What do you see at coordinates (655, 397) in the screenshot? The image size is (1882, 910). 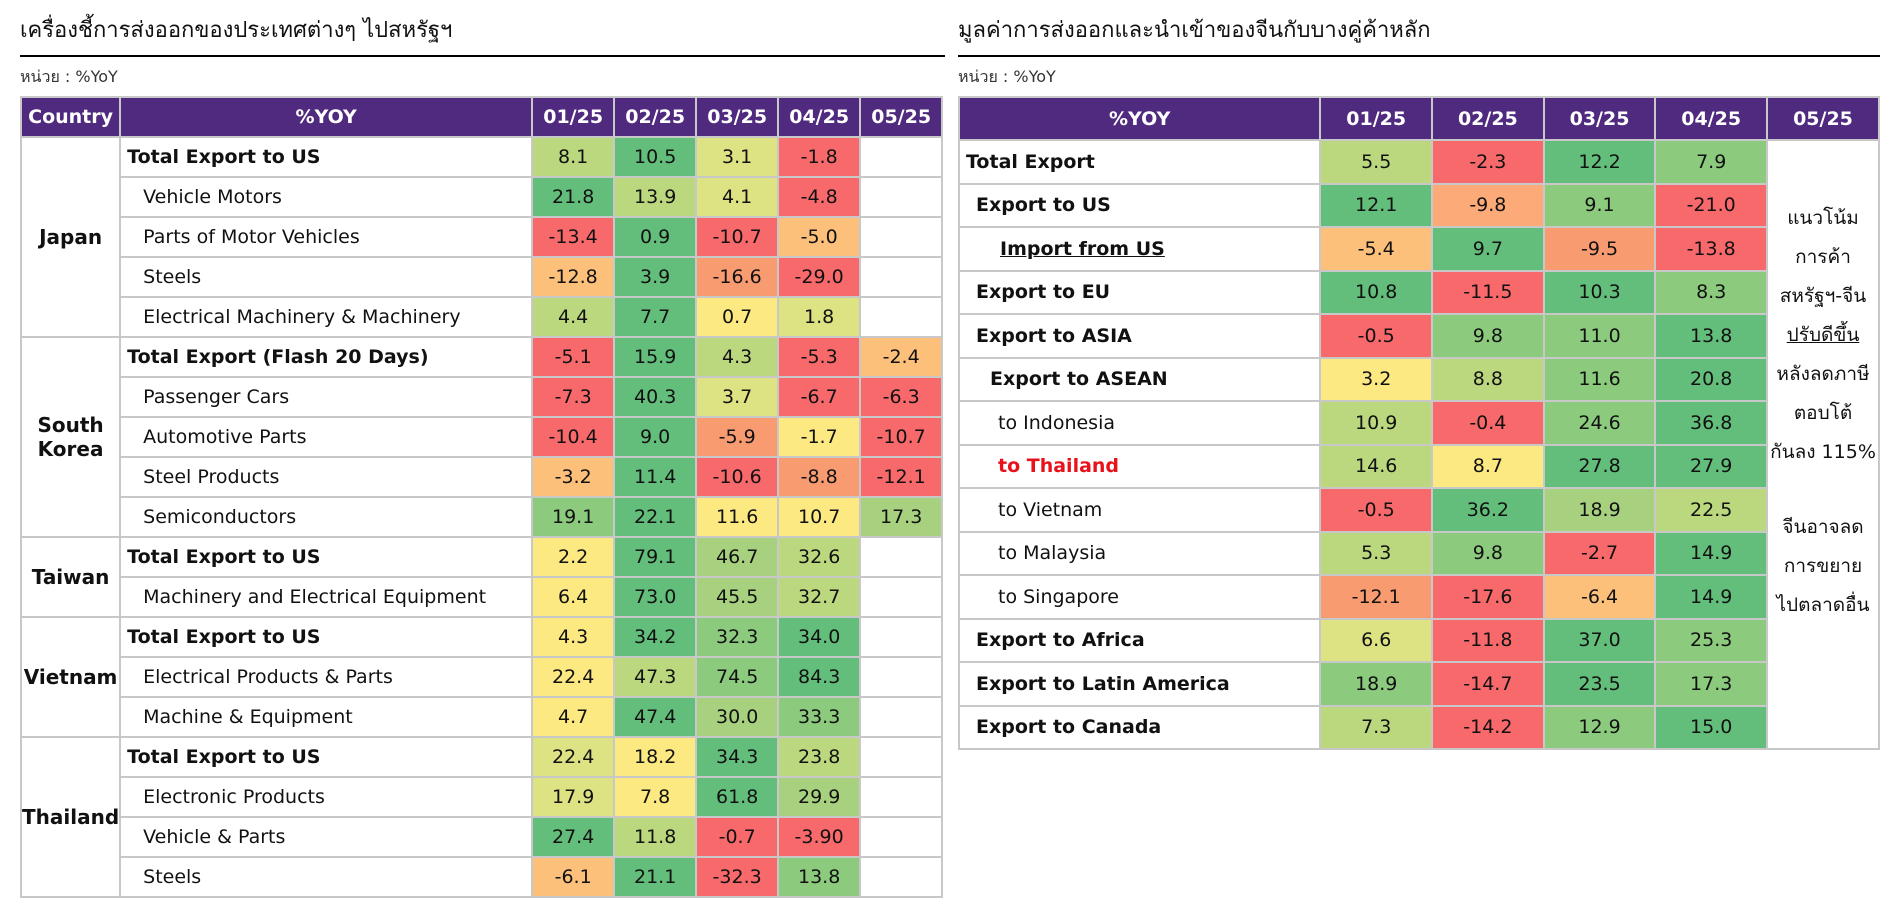 I see `value-cell: 40.3` at bounding box center [655, 397].